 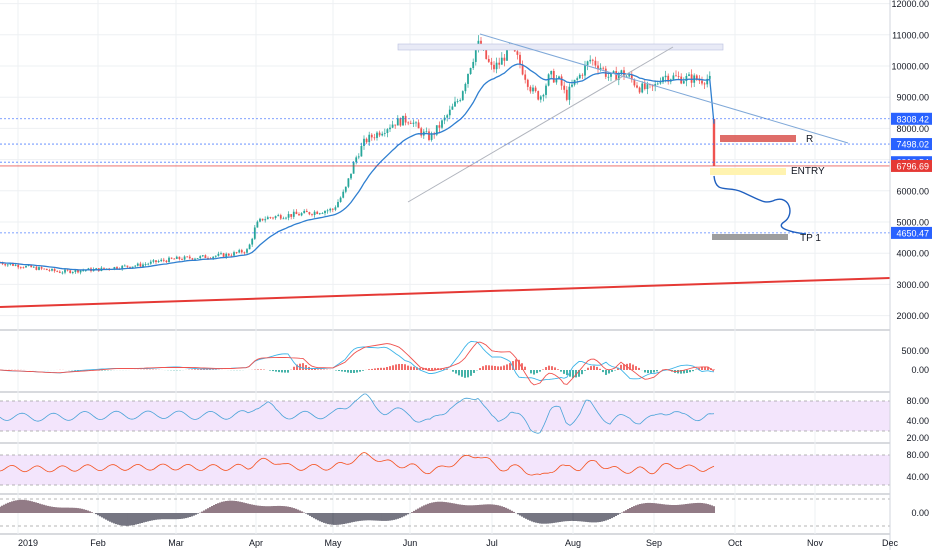 What do you see at coordinates (912, 98) in the screenshot?
I see `price-tick-label: 9000.00` at bounding box center [912, 98].